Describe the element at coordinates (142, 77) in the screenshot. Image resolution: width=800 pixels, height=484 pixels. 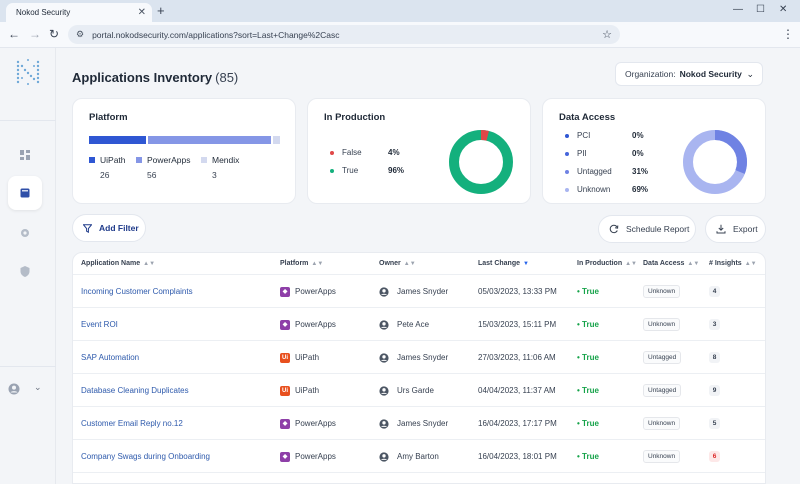
I see `page-title-text: Applications Inventory` at that location.